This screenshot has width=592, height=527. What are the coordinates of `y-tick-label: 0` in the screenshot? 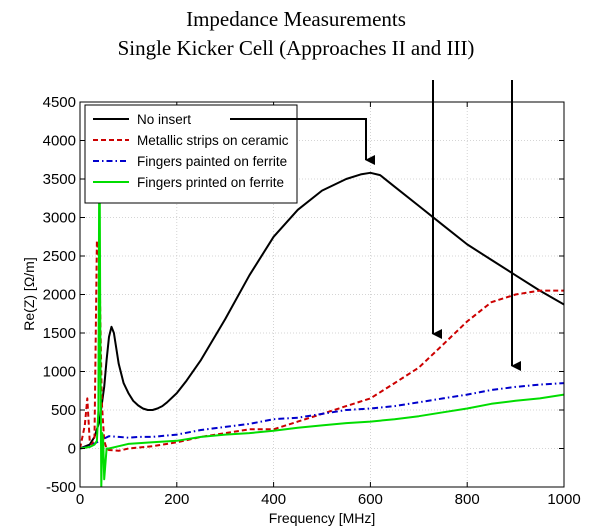 It's located at (72, 449).